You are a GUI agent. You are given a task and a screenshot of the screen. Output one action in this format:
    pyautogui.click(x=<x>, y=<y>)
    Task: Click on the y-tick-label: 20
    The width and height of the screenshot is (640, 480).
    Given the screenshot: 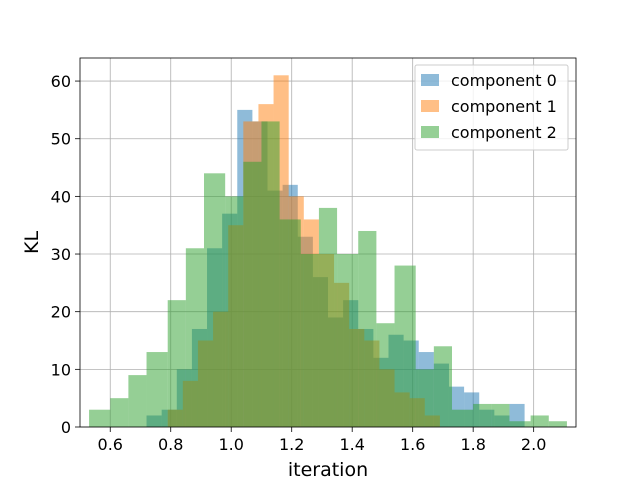 What is the action you would take?
    pyautogui.click(x=61, y=312)
    